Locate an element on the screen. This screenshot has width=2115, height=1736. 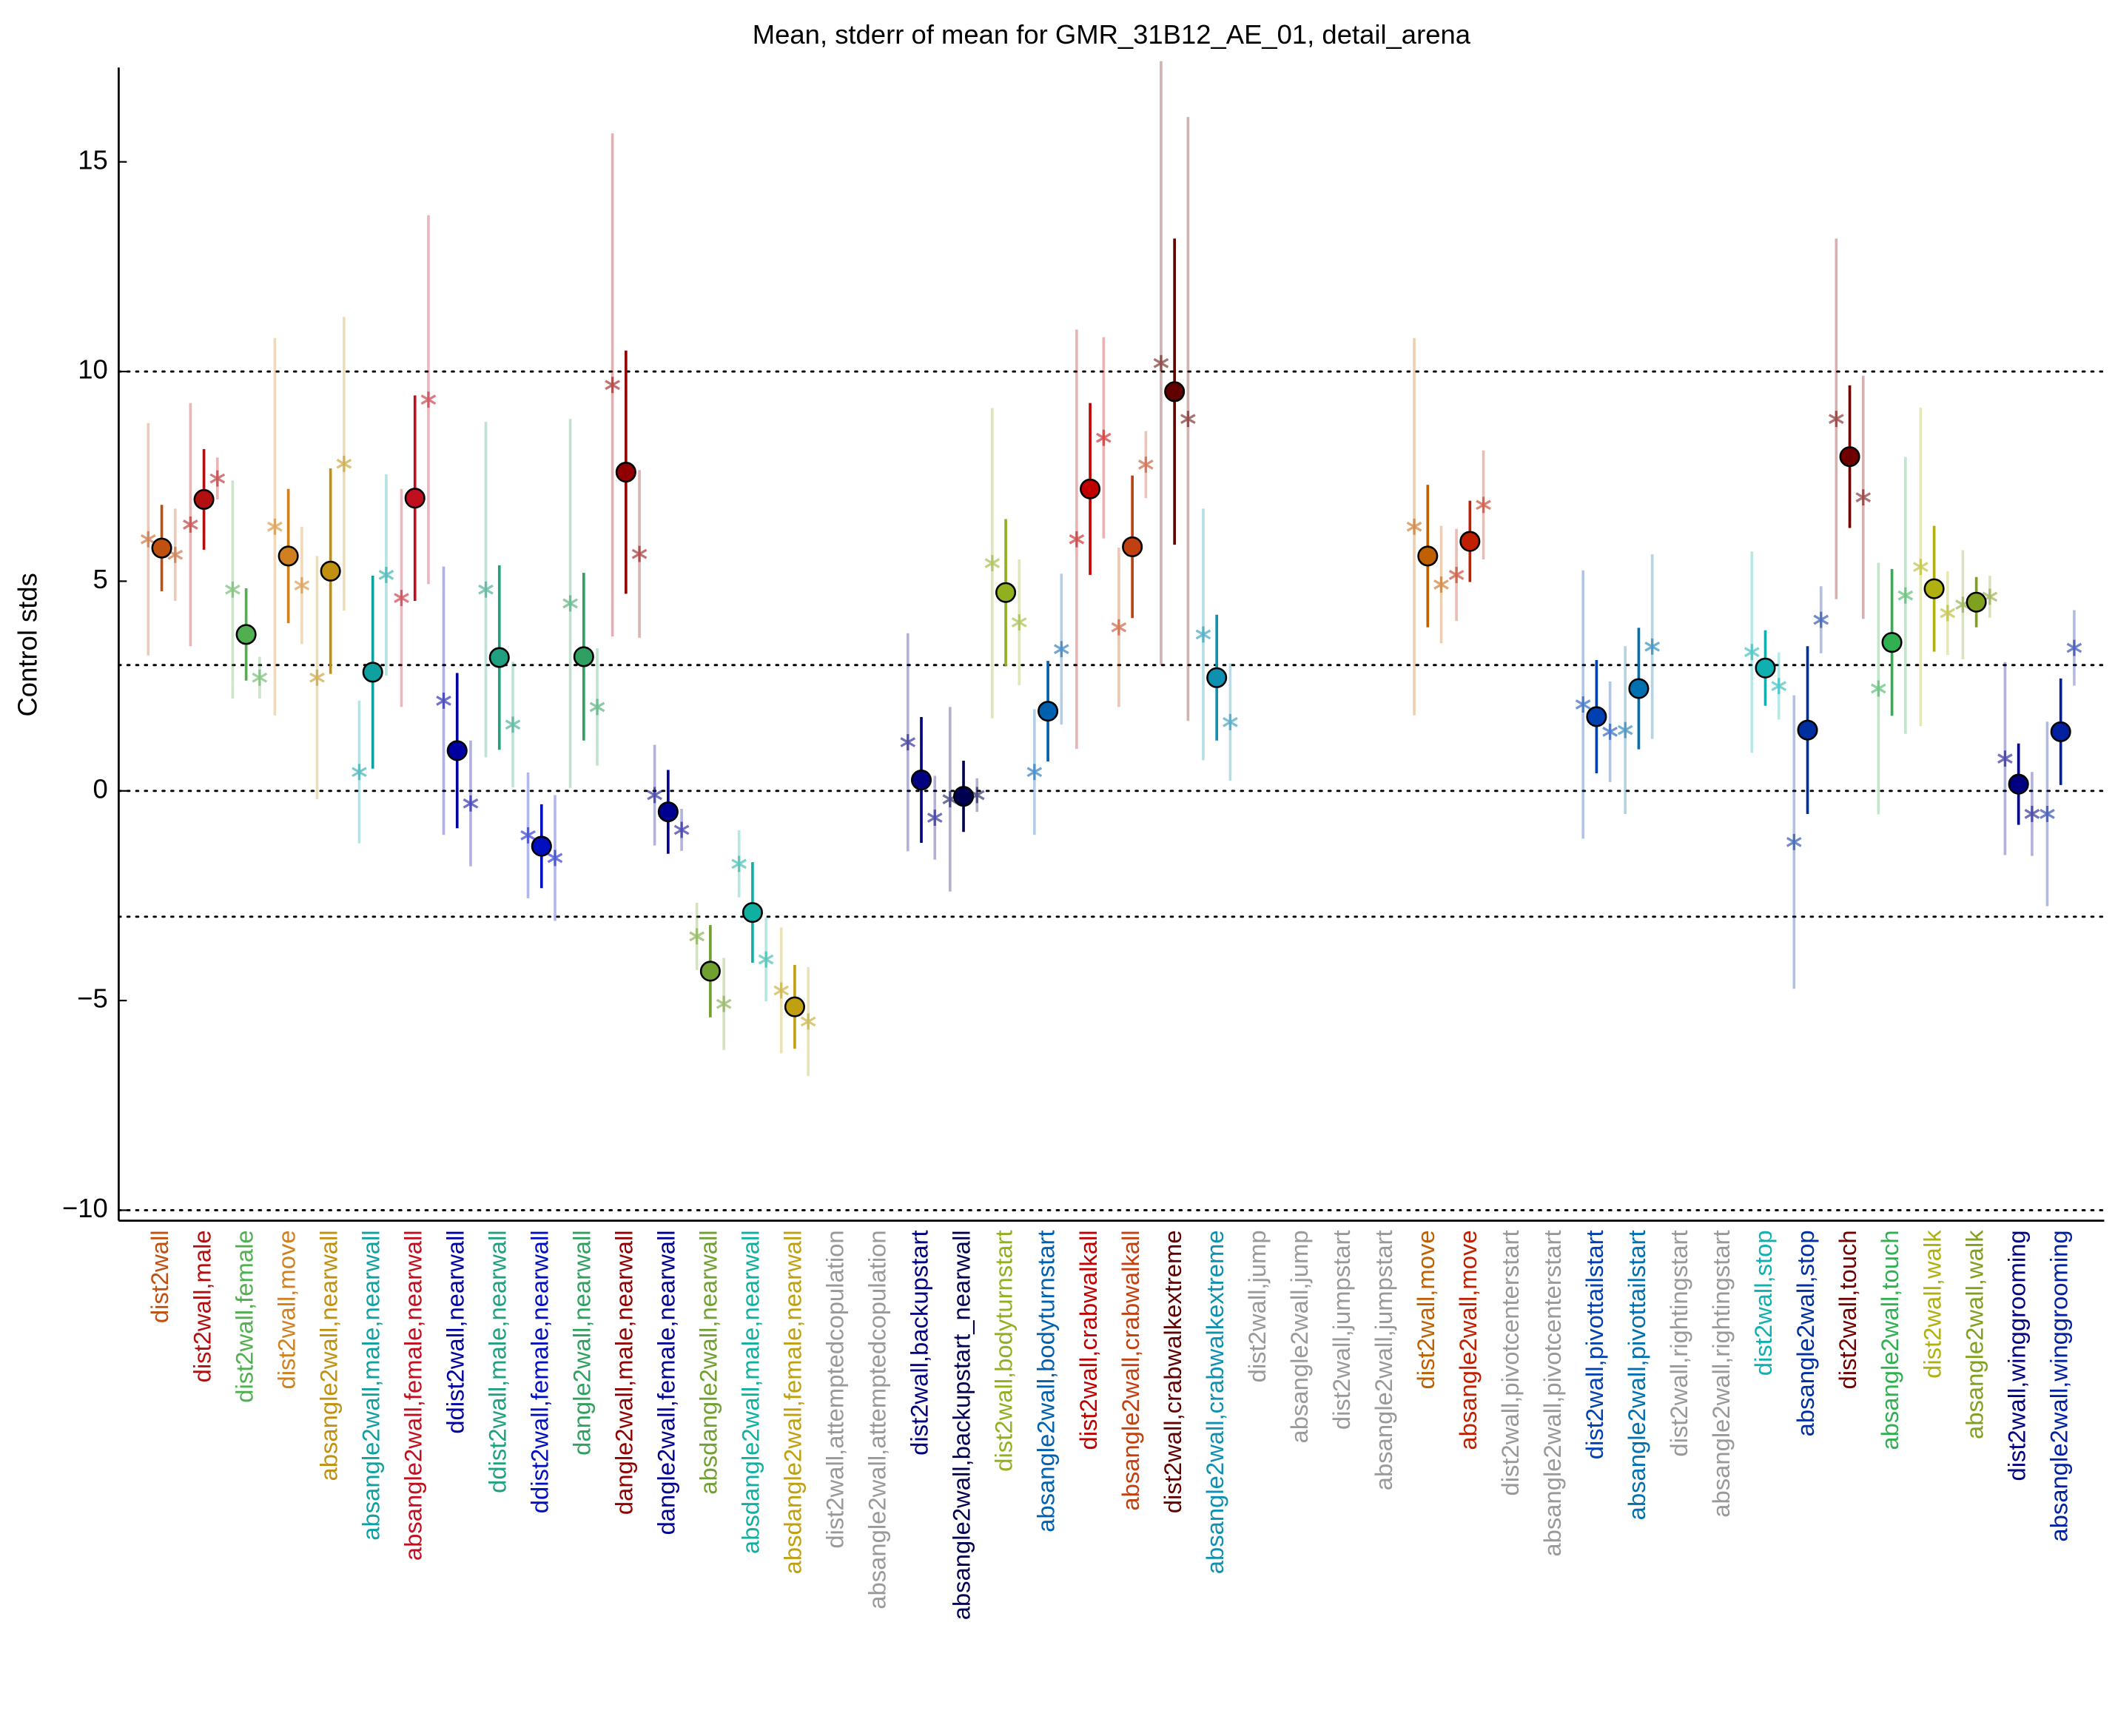
x-tick-label: absangle2wall,bodyturnstart is located at coordinates (1046, 1381).